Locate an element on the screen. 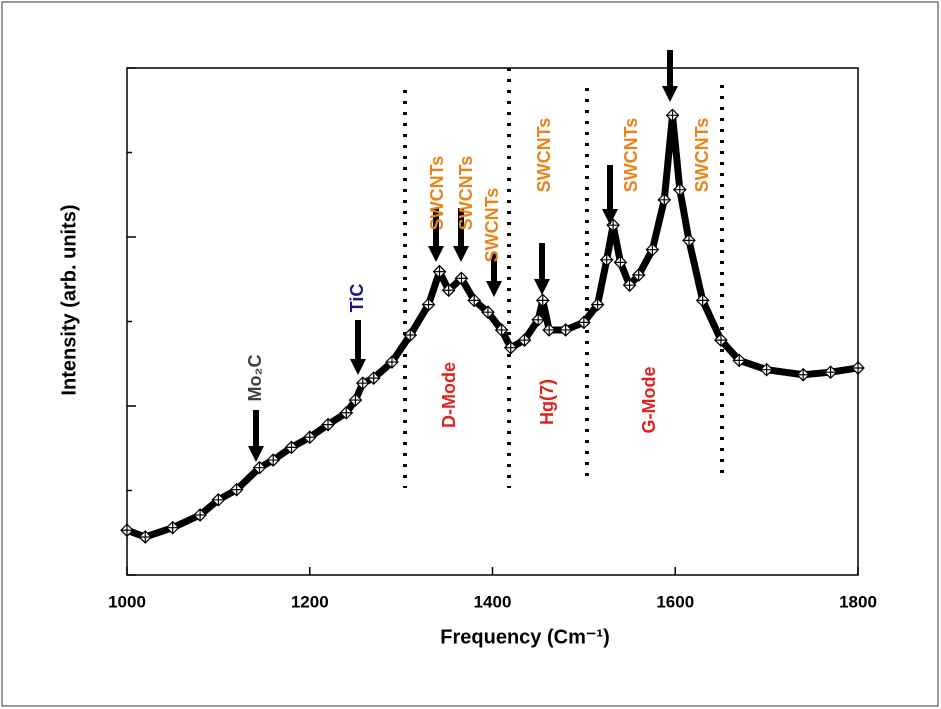 This screenshot has width=941, height=709. x-tick-label: 1200 is located at coordinates (310, 601).